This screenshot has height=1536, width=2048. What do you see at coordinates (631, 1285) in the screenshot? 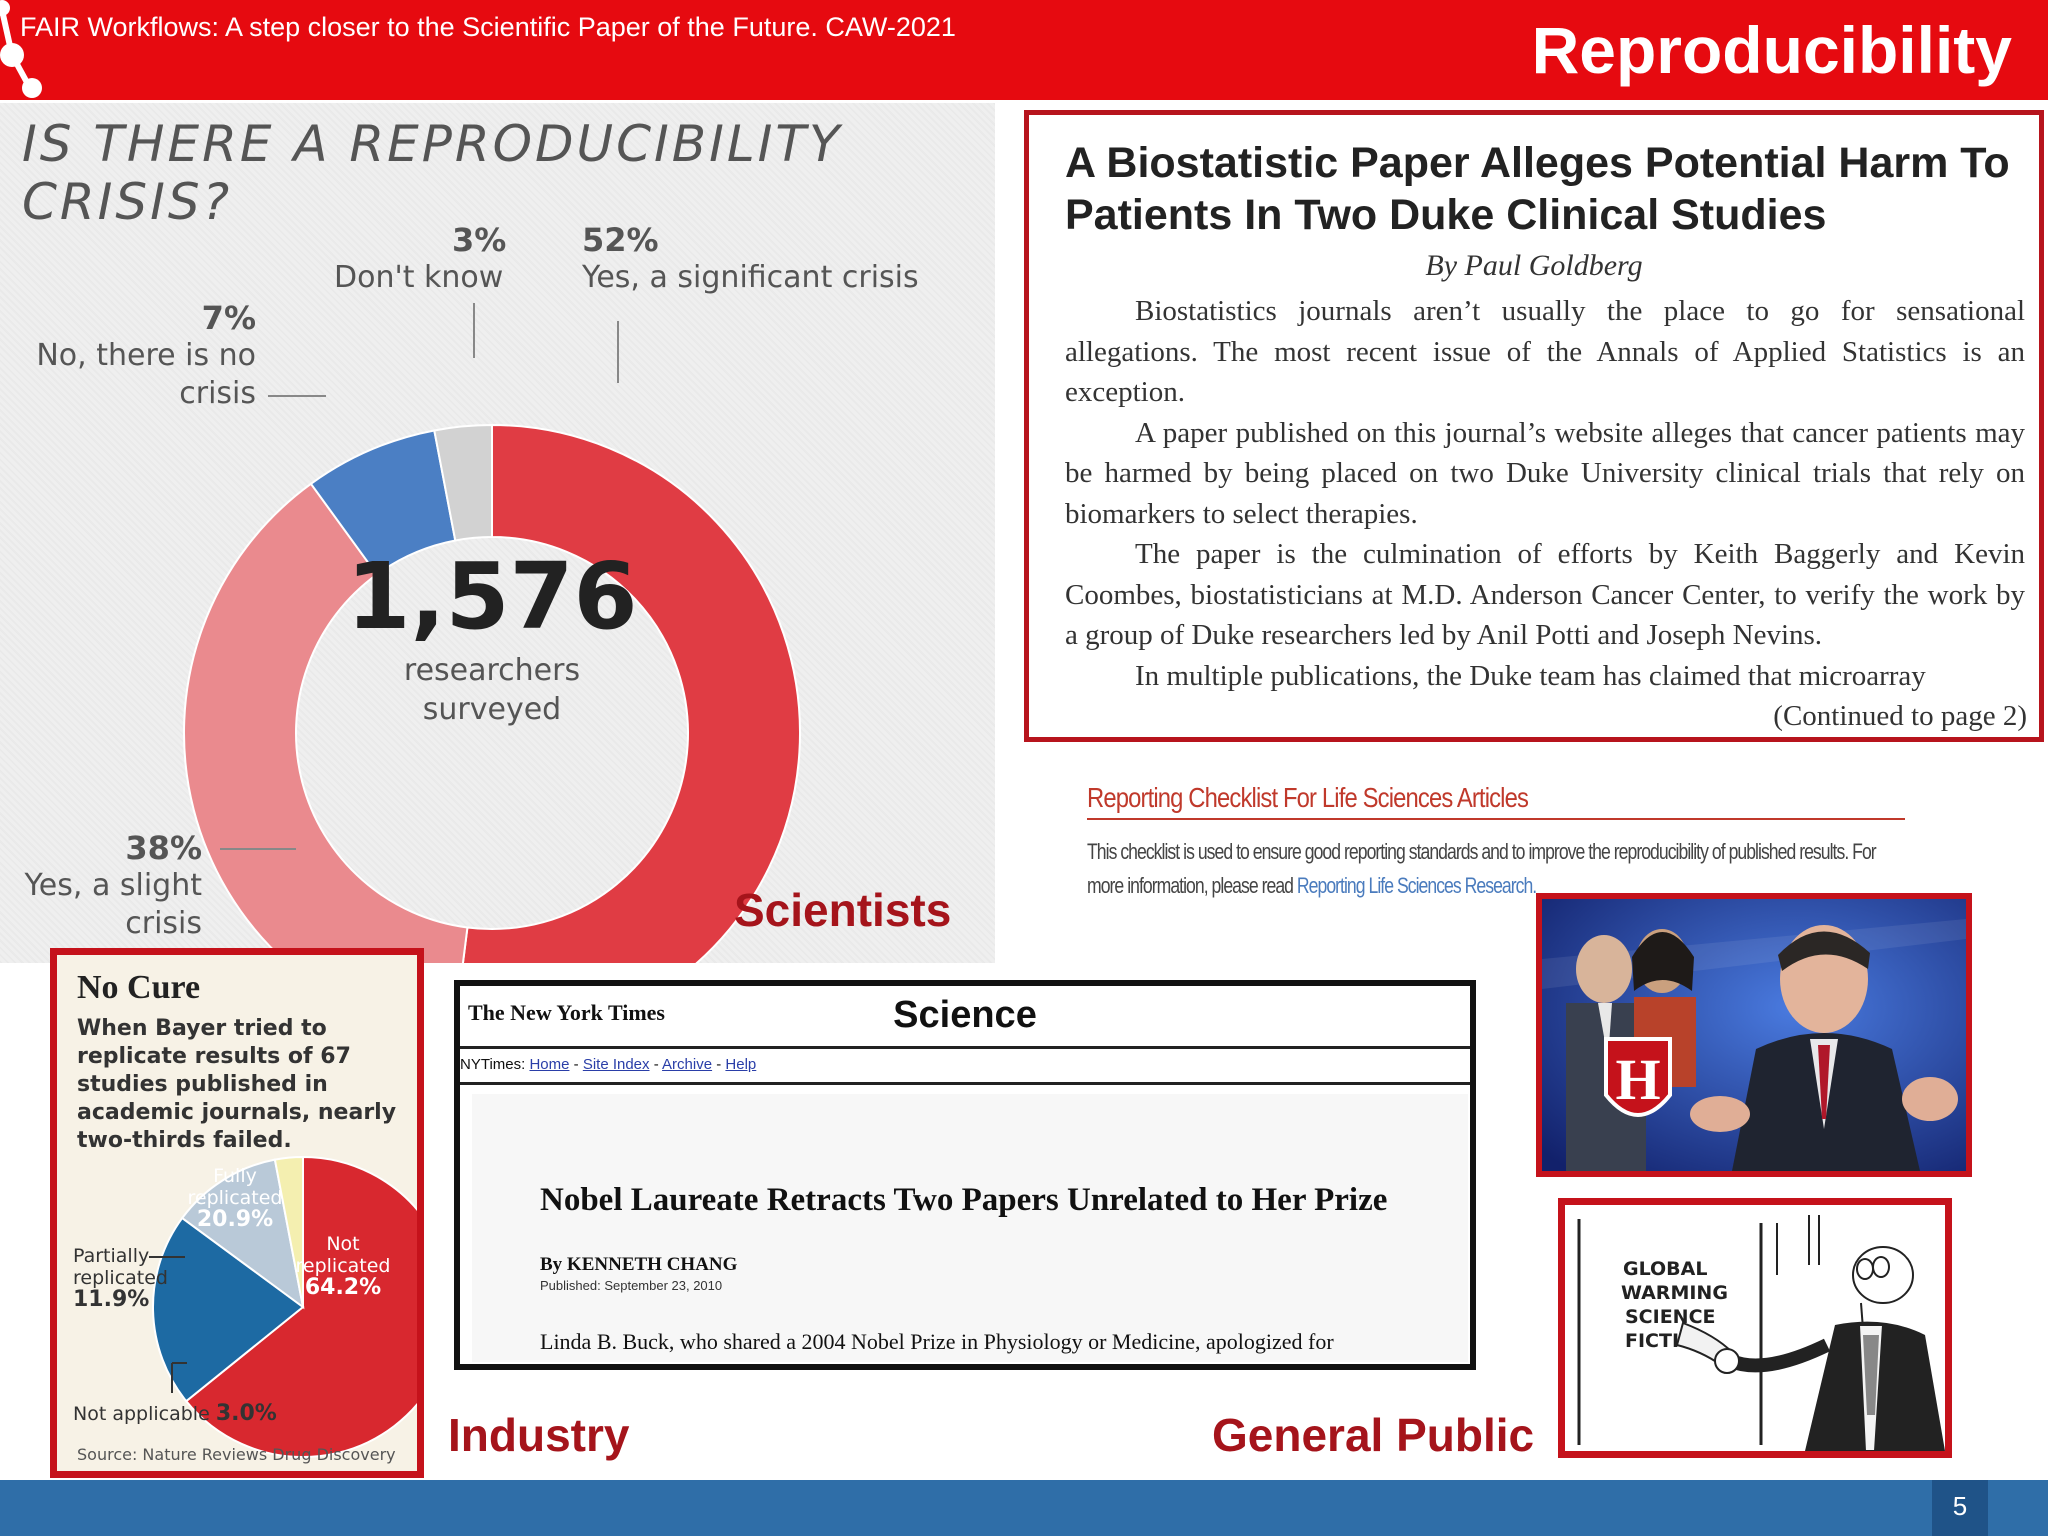
I see `nyt-published-date: Published: September 23, 2010` at bounding box center [631, 1285].